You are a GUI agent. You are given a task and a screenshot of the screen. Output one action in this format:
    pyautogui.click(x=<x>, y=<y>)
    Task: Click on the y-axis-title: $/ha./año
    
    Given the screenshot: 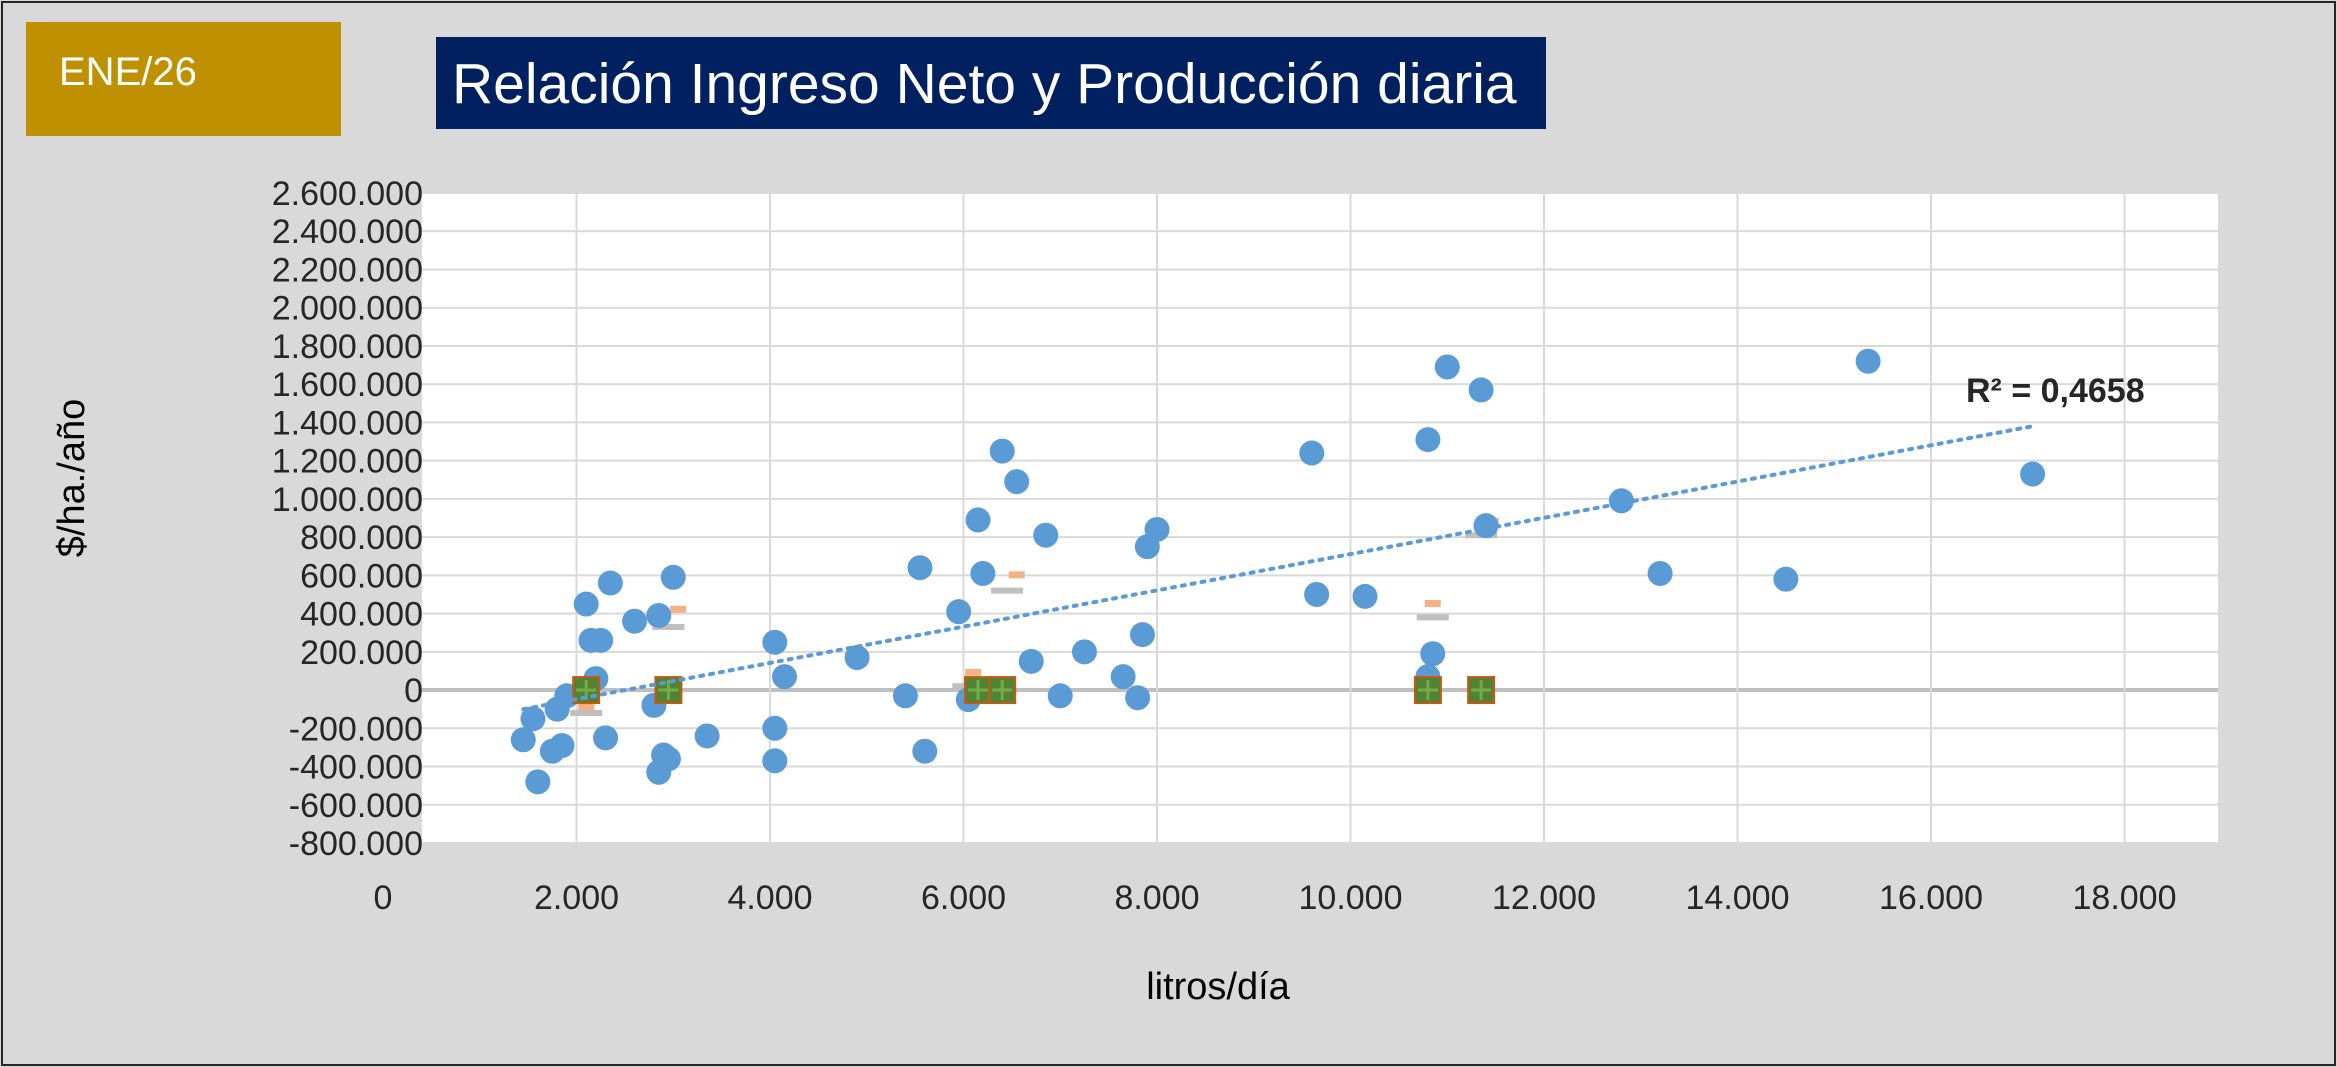 What is the action you would take?
    pyautogui.click(x=72, y=478)
    